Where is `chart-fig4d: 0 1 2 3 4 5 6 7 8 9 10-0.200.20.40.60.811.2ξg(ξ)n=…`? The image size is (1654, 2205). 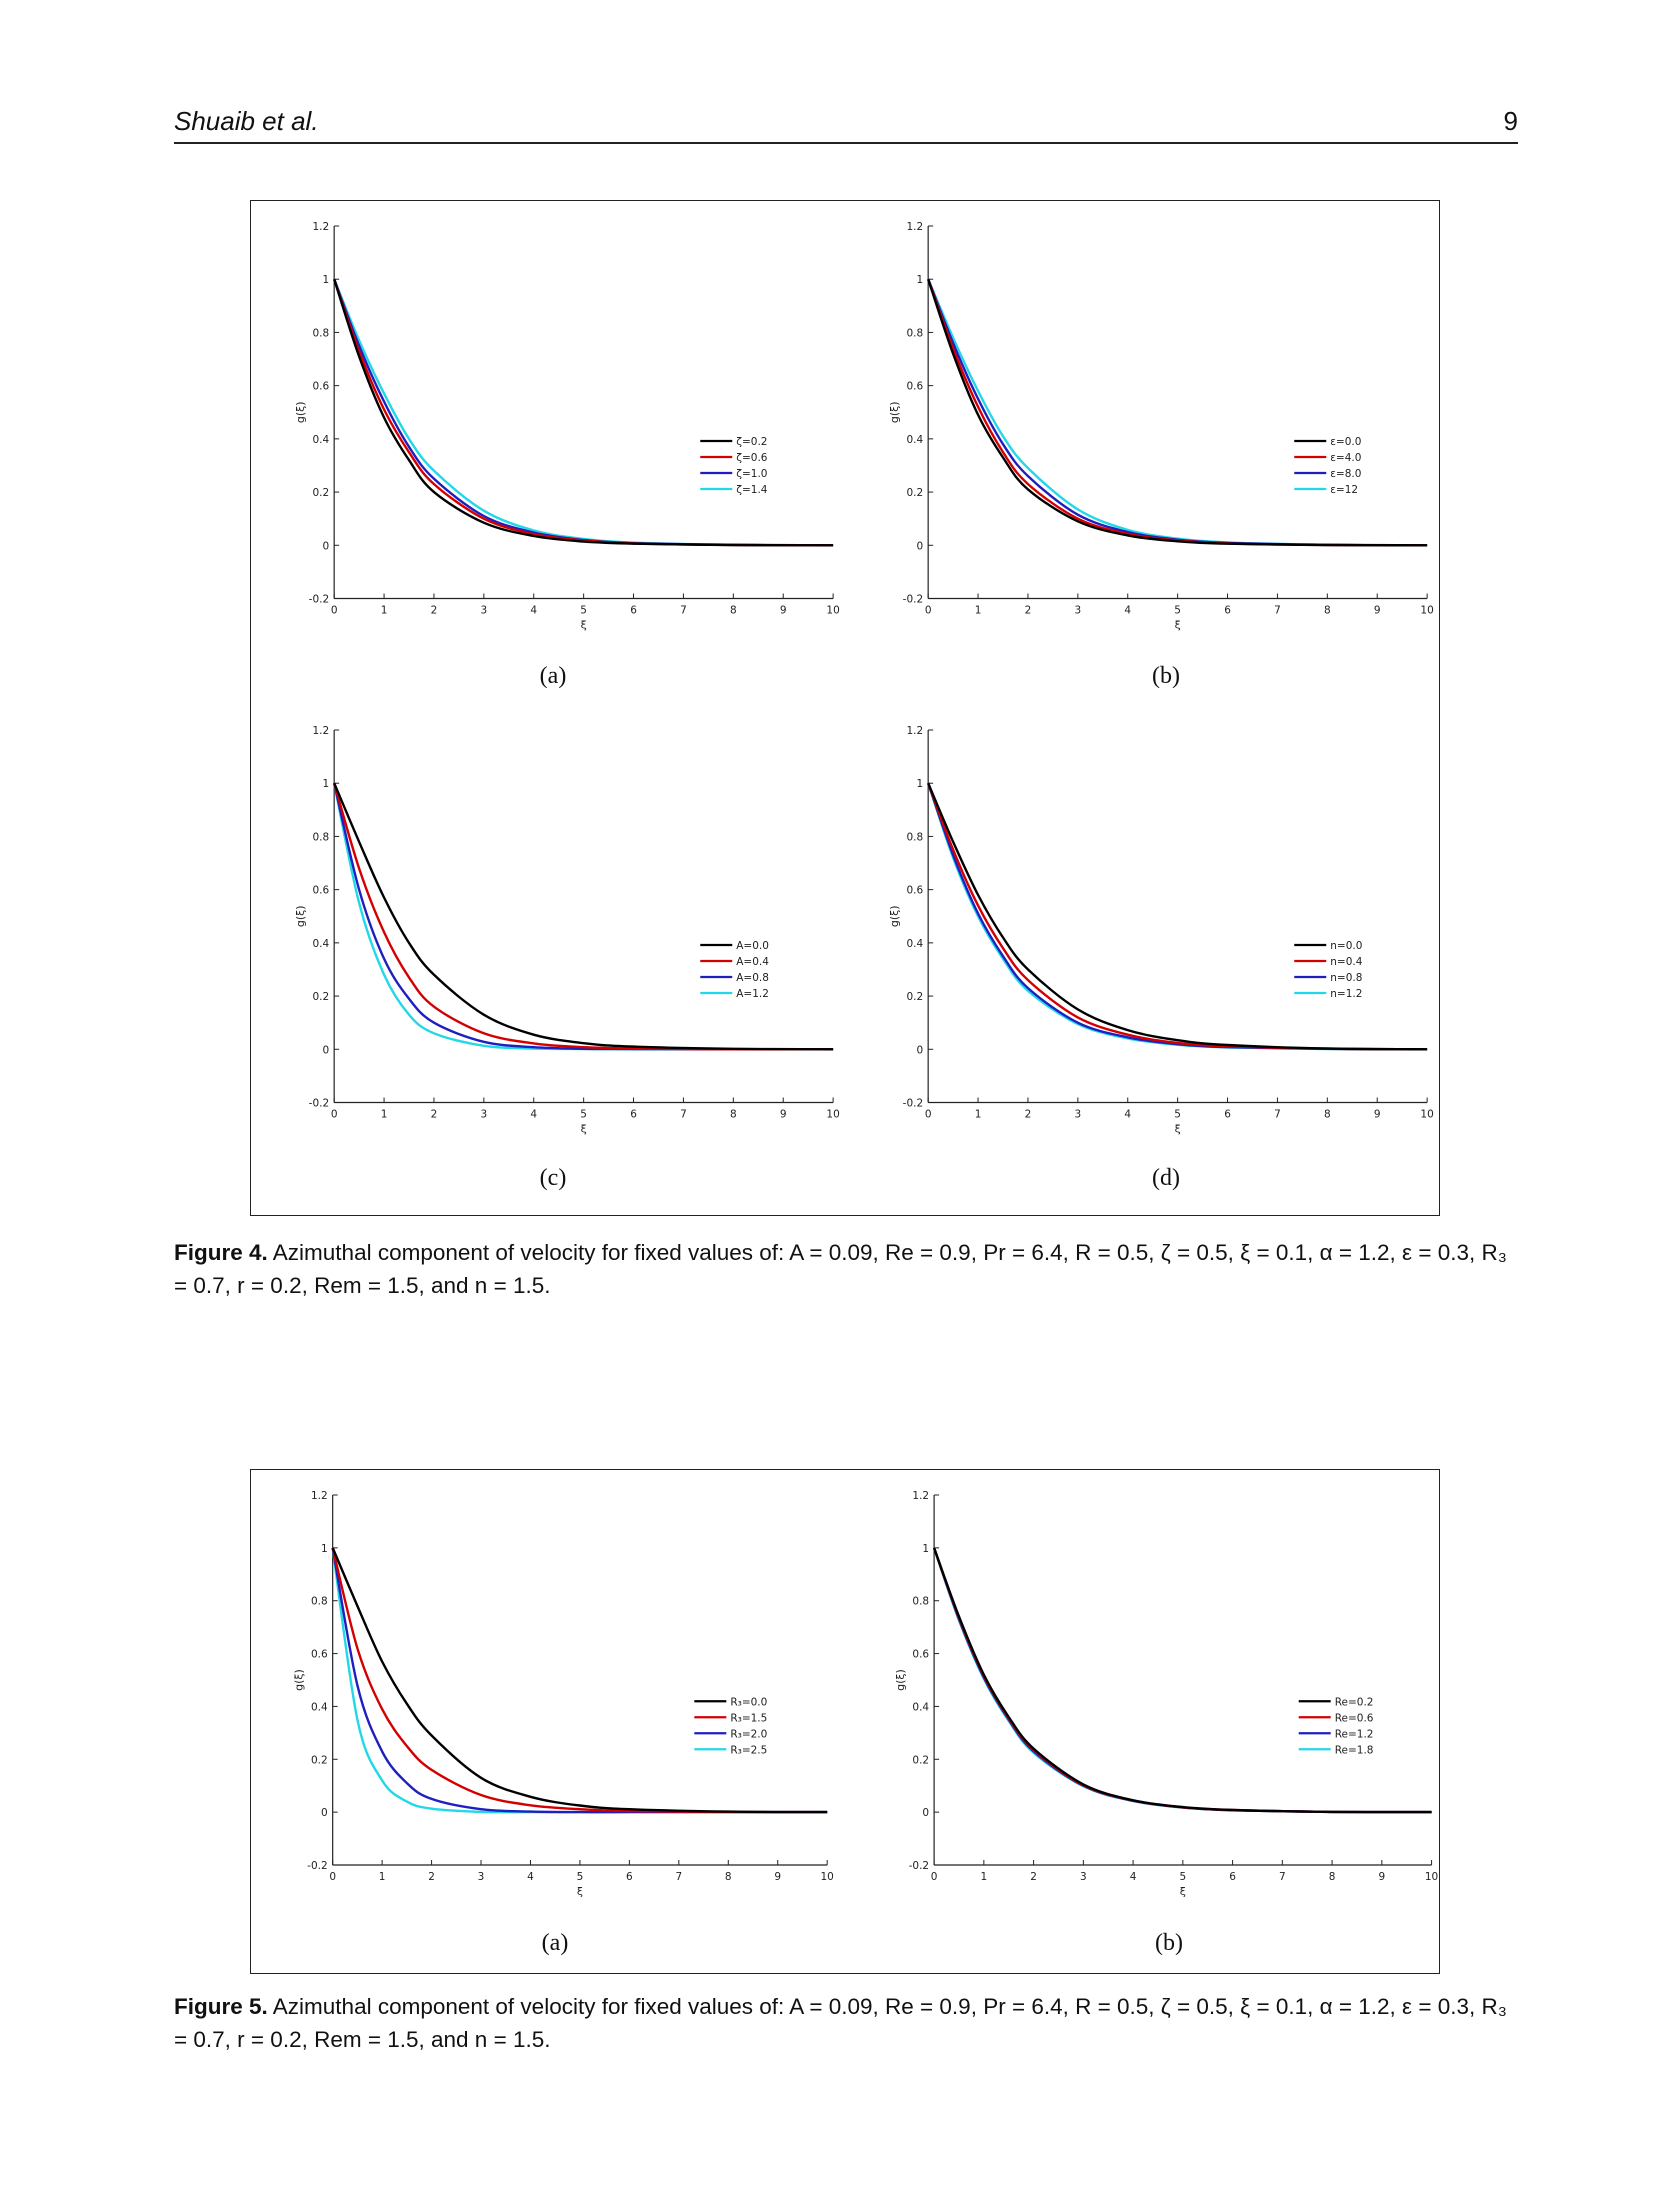 chart-fig4d: 0 1 2 3 4 5 6 7 8 9 10-0.200.20.40.60.811.2ξg(ξ)n=… is located at coordinates (1161, 930).